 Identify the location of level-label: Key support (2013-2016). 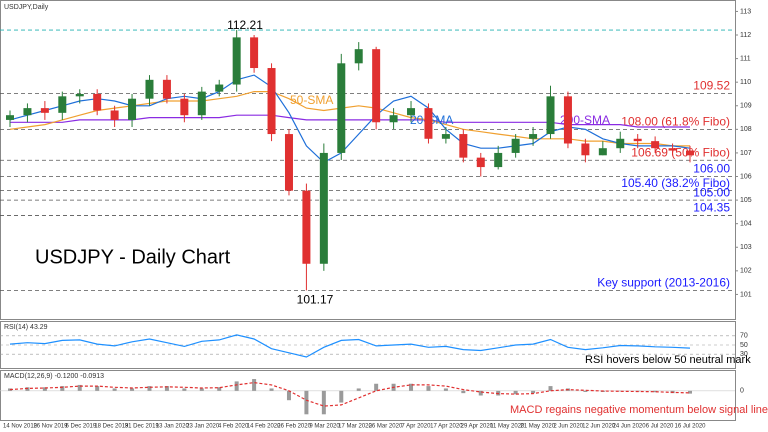
(663, 283).